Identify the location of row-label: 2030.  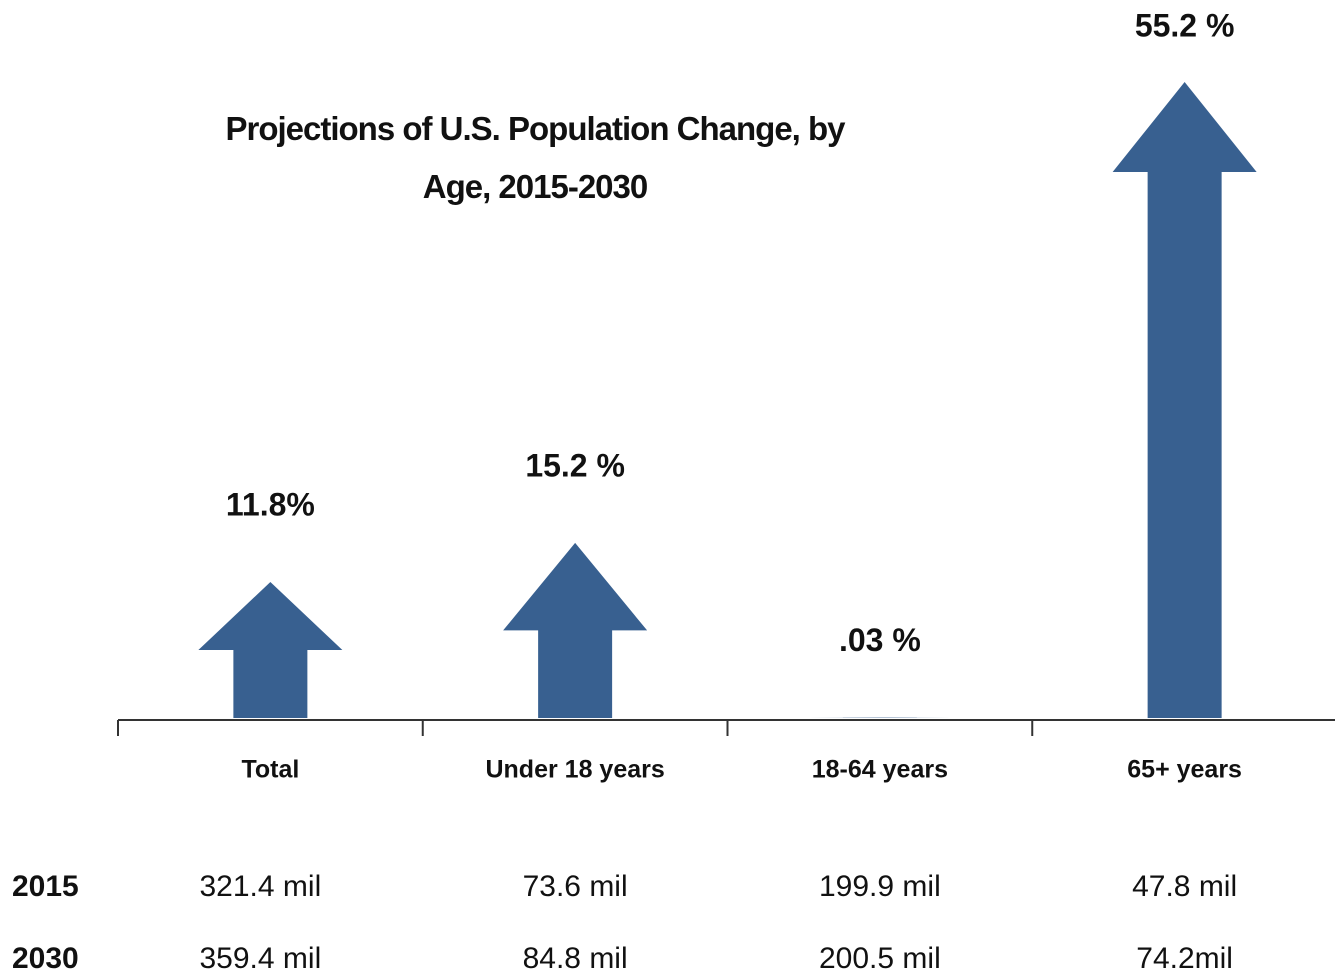
(45, 958).